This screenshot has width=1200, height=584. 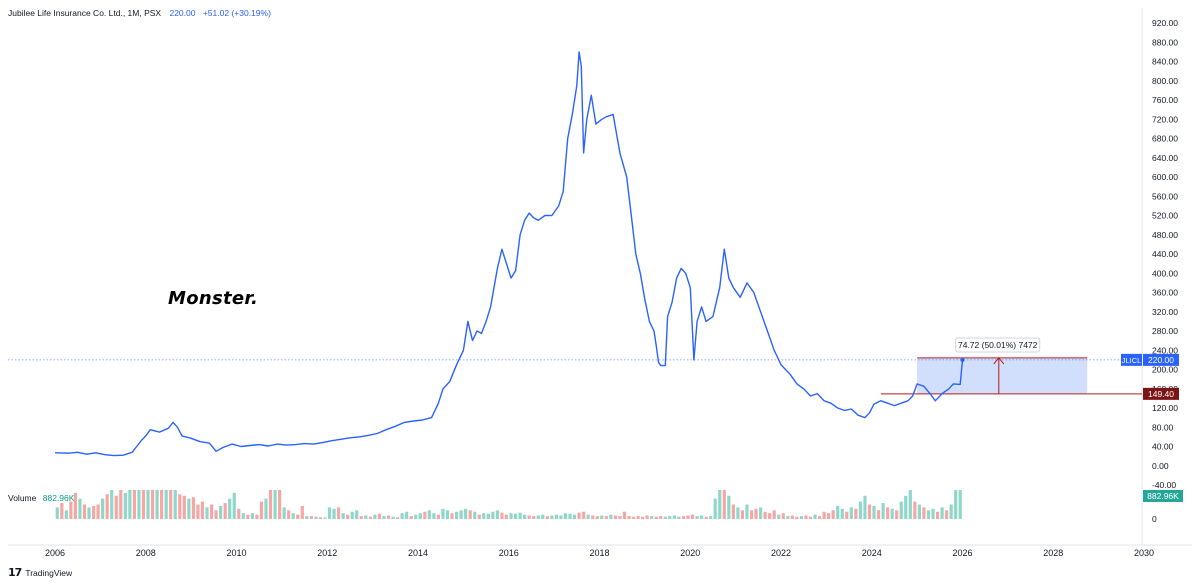 What do you see at coordinates (1165, 235) in the screenshot?
I see `price-tick-label: 480.00` at bounding box center [1165, 235].